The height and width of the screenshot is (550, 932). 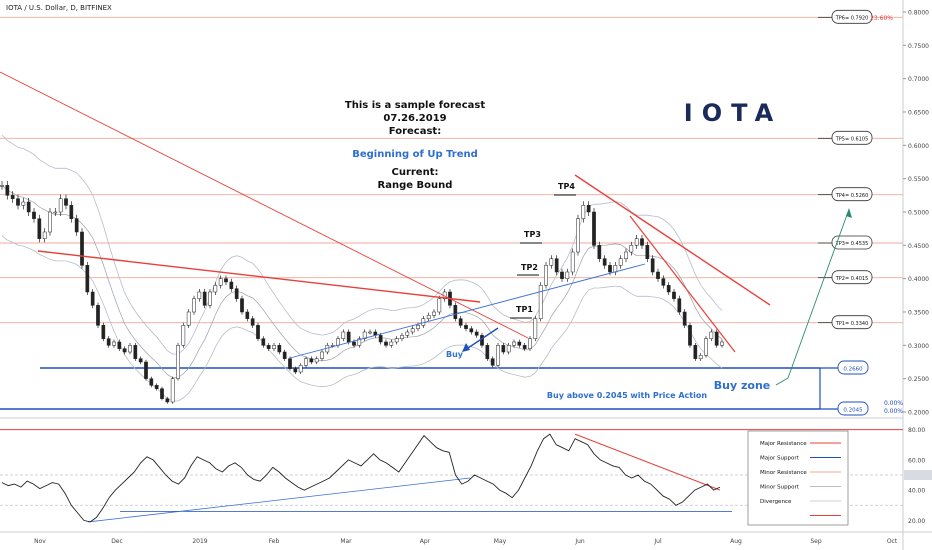 What do you see at coordinates (916, 521) in the screenshot?
I see `rsi-y-tick-label: 20.00` at bounding box center [916, 521].